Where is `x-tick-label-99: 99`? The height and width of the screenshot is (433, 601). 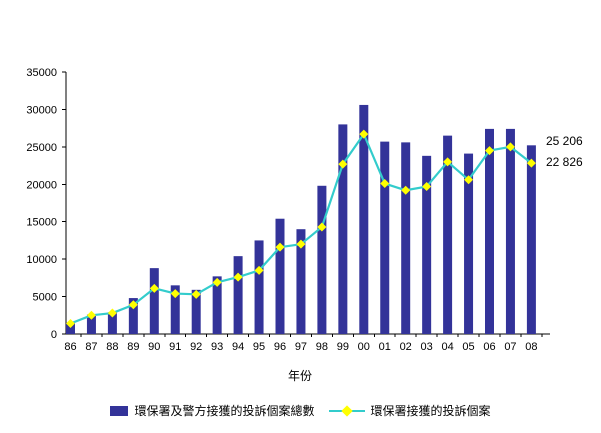
x-tick-label-99: 99 is located at coordinates (343, 347).